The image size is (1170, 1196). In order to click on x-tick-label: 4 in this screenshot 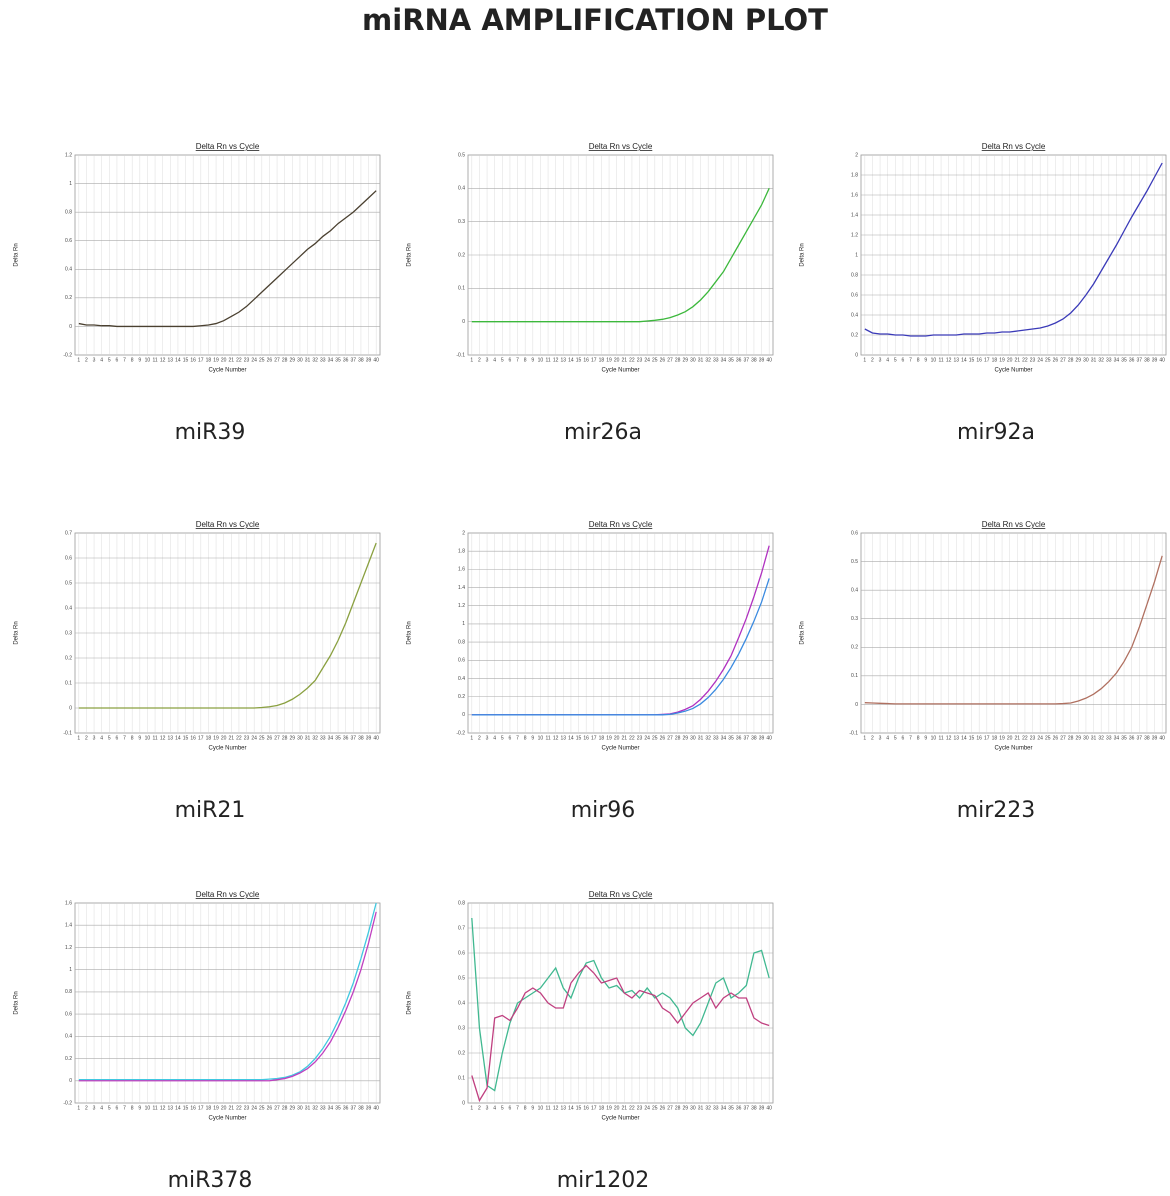, I will do `click(494, 1108)`.